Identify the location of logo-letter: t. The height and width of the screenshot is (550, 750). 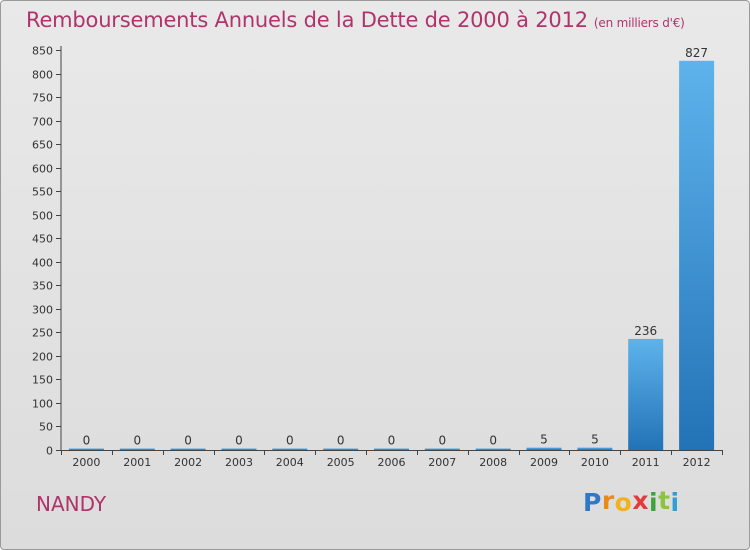
(664, 500).